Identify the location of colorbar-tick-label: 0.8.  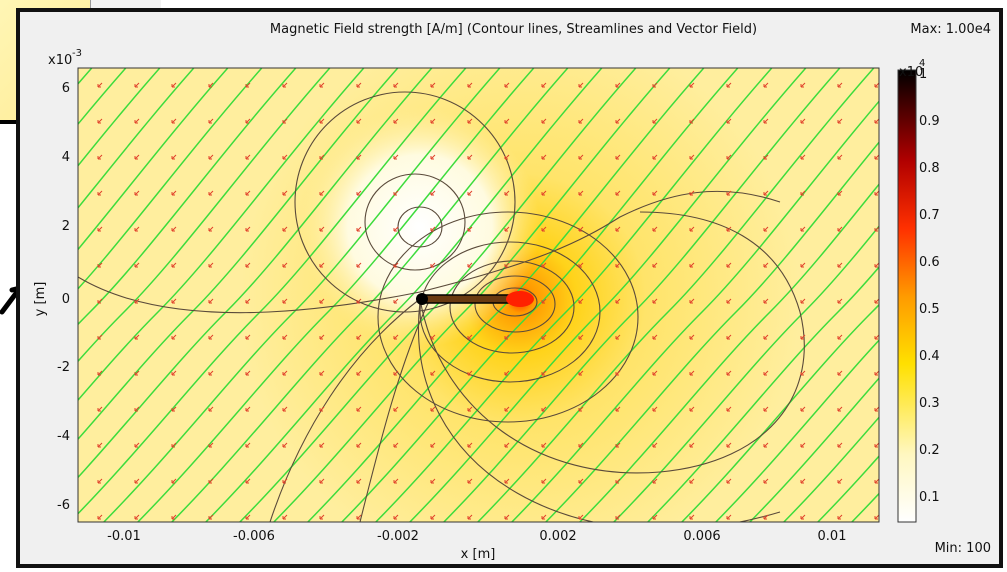
(929, 168).